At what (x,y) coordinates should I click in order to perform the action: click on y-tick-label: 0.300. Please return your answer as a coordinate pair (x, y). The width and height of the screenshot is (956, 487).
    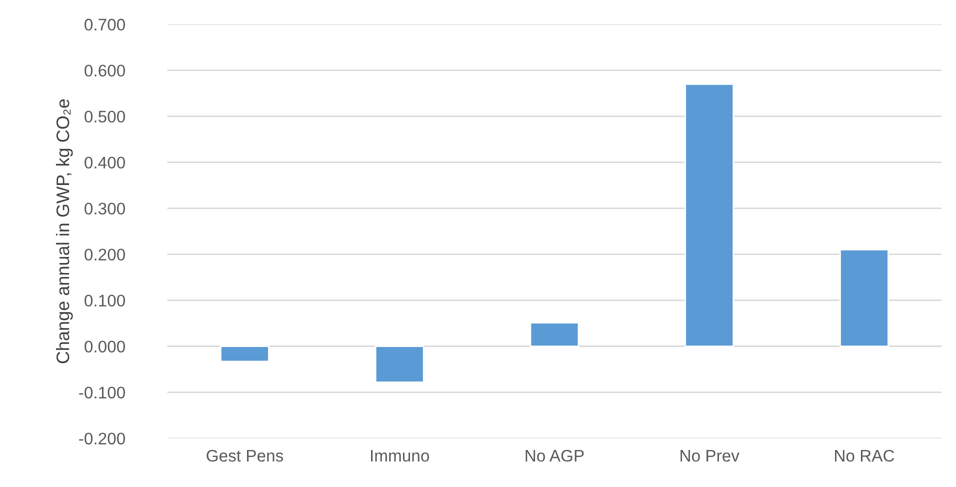
    Looking at the image, I should click on (104, 208).